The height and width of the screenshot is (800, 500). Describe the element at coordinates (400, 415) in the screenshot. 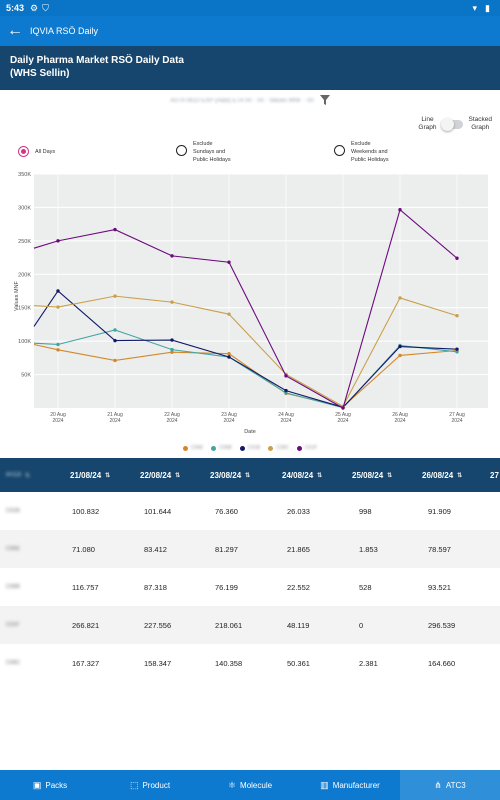

I see `x-tick-label: 26 Aug` at that location.